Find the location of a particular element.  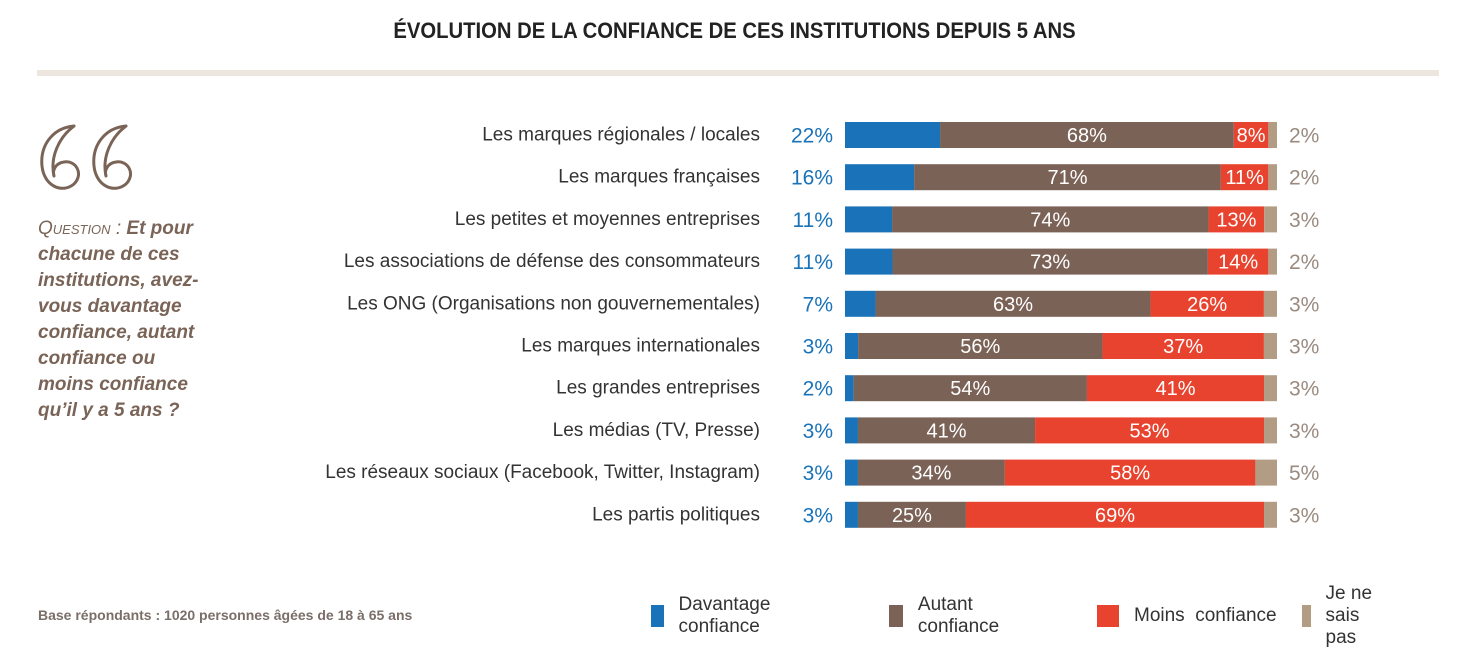

legend-item-davantage: Davantage confiance is located at coordinates (715, 615).